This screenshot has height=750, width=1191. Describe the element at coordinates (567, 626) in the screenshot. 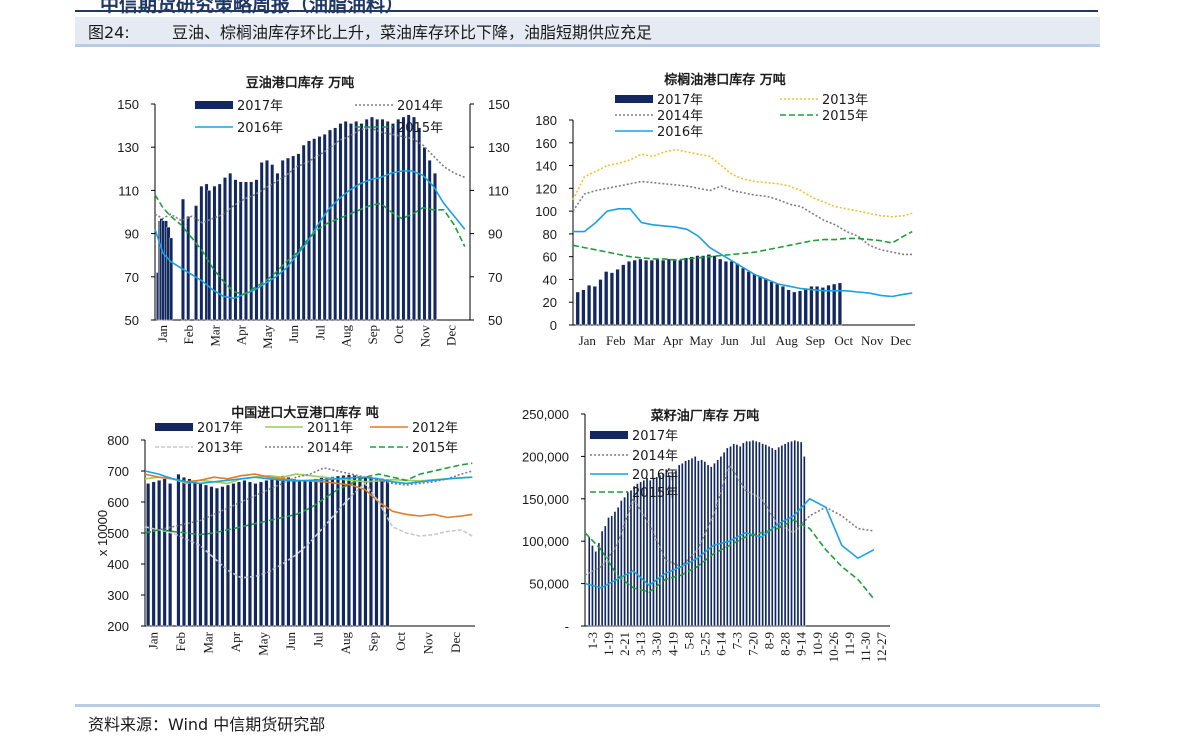

I see `y-tick-label: -` at that location.